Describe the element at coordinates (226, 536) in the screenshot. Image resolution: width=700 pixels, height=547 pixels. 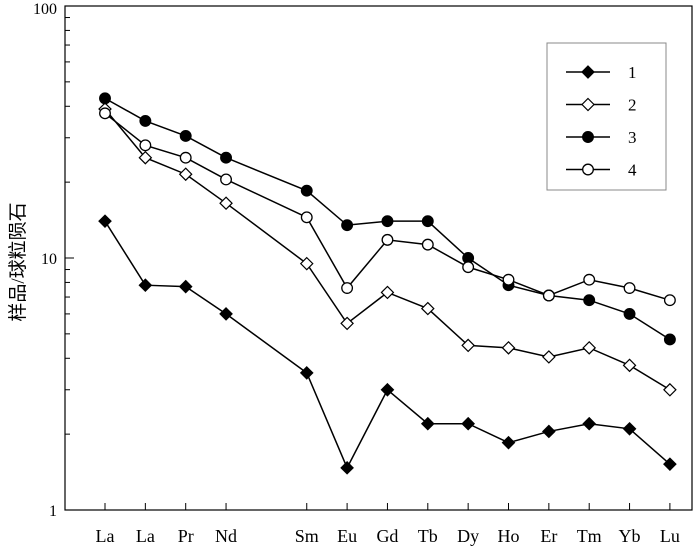
I see `x-tick-label: Nd` at that location.